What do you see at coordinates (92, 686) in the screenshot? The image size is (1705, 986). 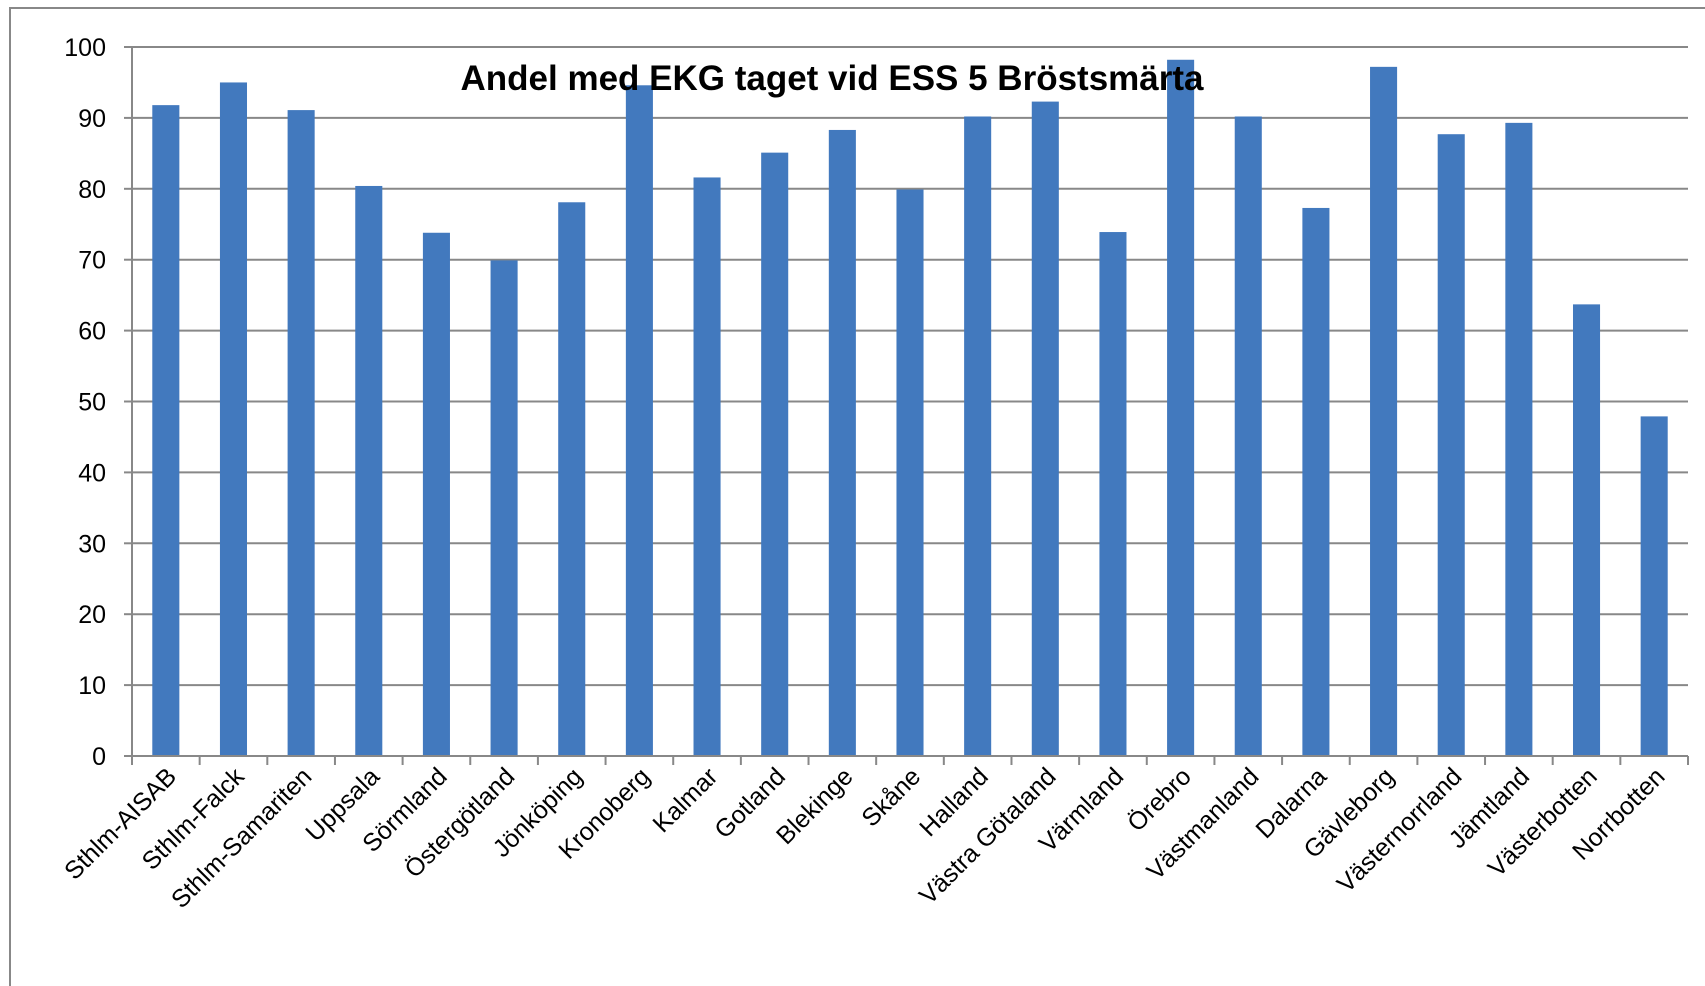 I see `y-tick-label: 10` at bounding box center [92, 686].